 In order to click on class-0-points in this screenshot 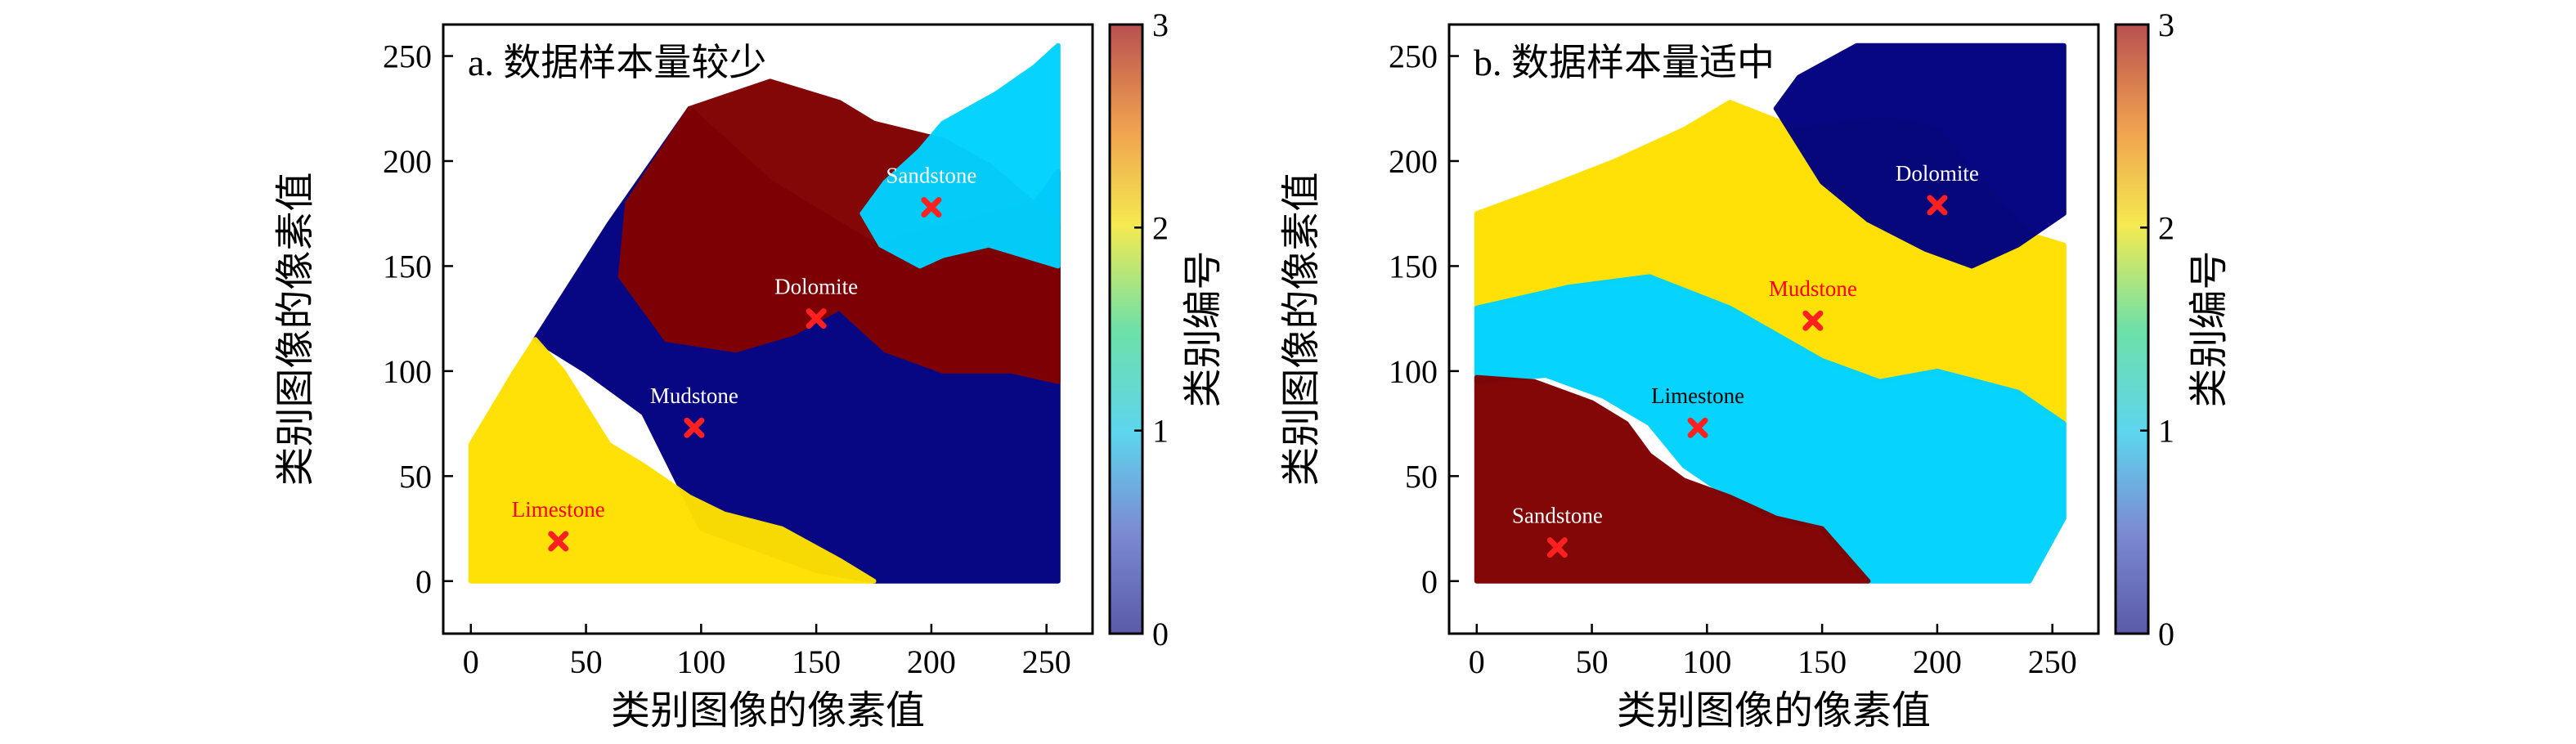, I will do `click(1920, 156)`.